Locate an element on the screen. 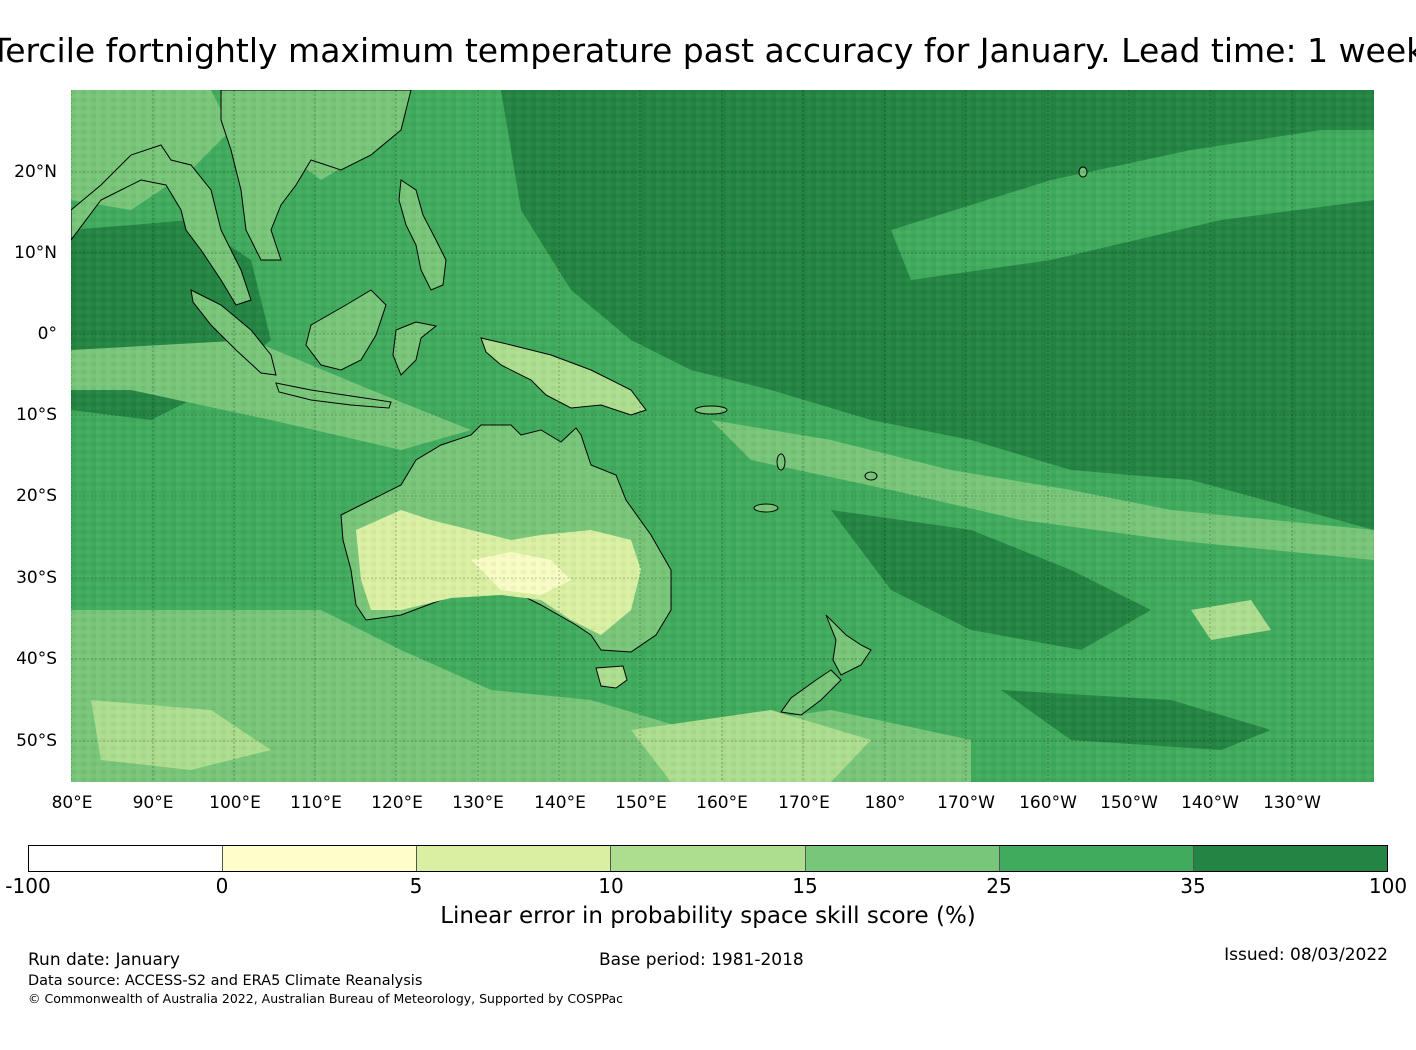  colorbar is located at coordinates (708, 858).